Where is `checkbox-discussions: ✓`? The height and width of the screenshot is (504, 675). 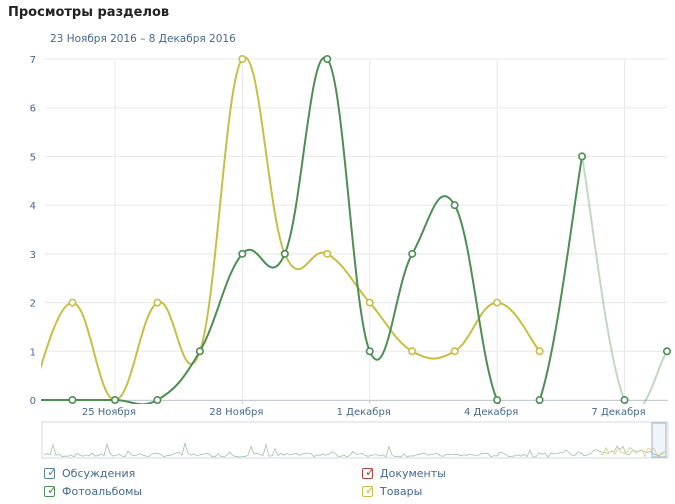
checkbox-discussions: ✓ is located at coordinates (51, 472).